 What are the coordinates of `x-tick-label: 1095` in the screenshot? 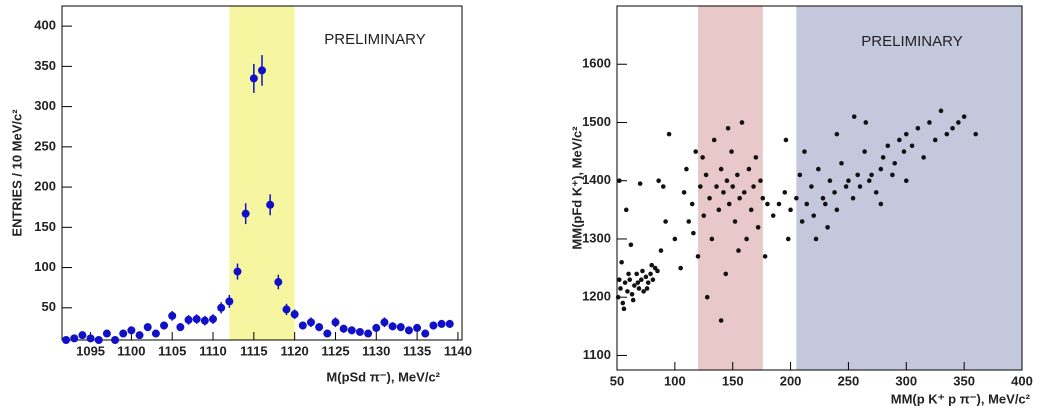 It's located at (90, 350).